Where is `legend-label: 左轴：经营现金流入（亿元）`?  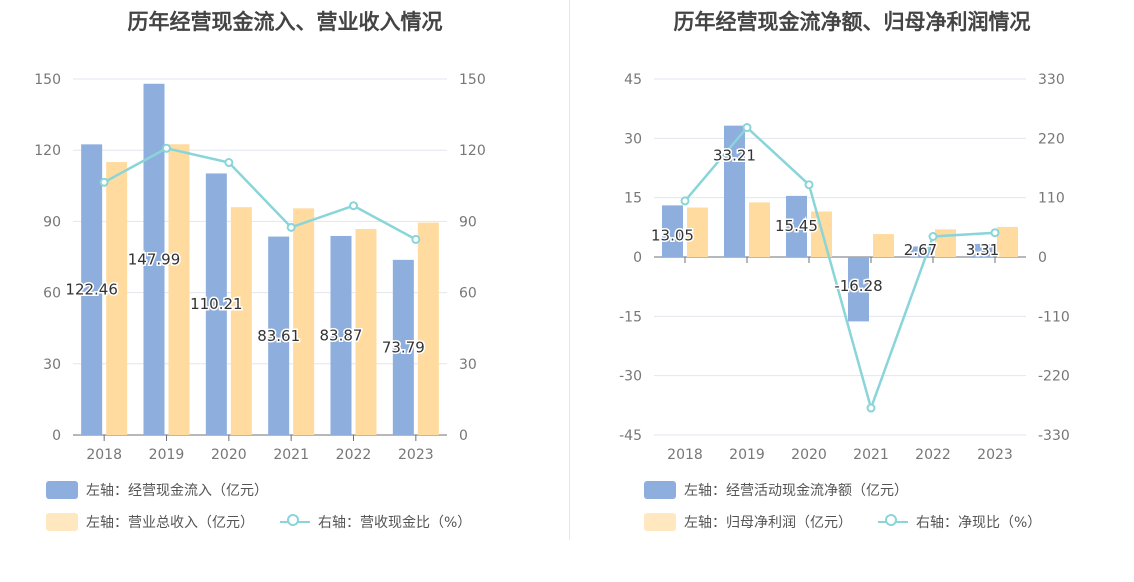
legend-label: 左轴：经营现金流入（亿元） is located at coordinates (177, 491).